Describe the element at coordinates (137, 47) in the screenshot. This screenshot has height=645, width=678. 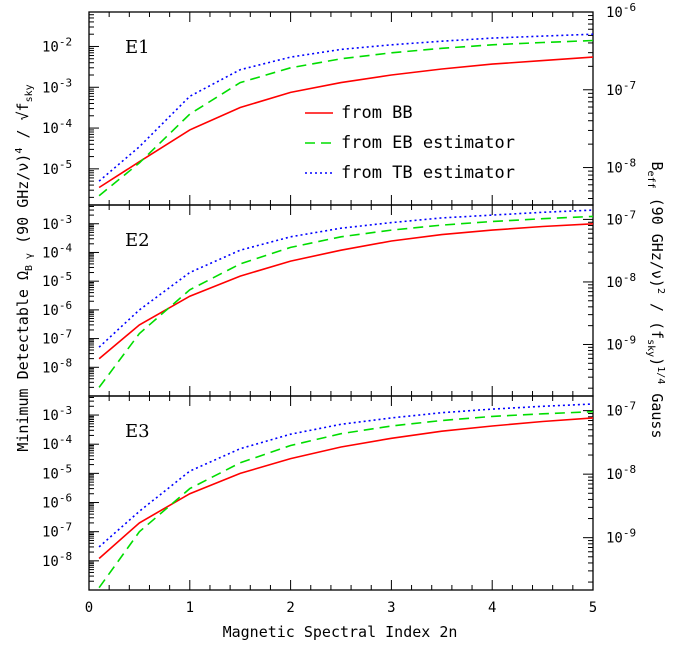
I see `panel-label: E1` at that location.